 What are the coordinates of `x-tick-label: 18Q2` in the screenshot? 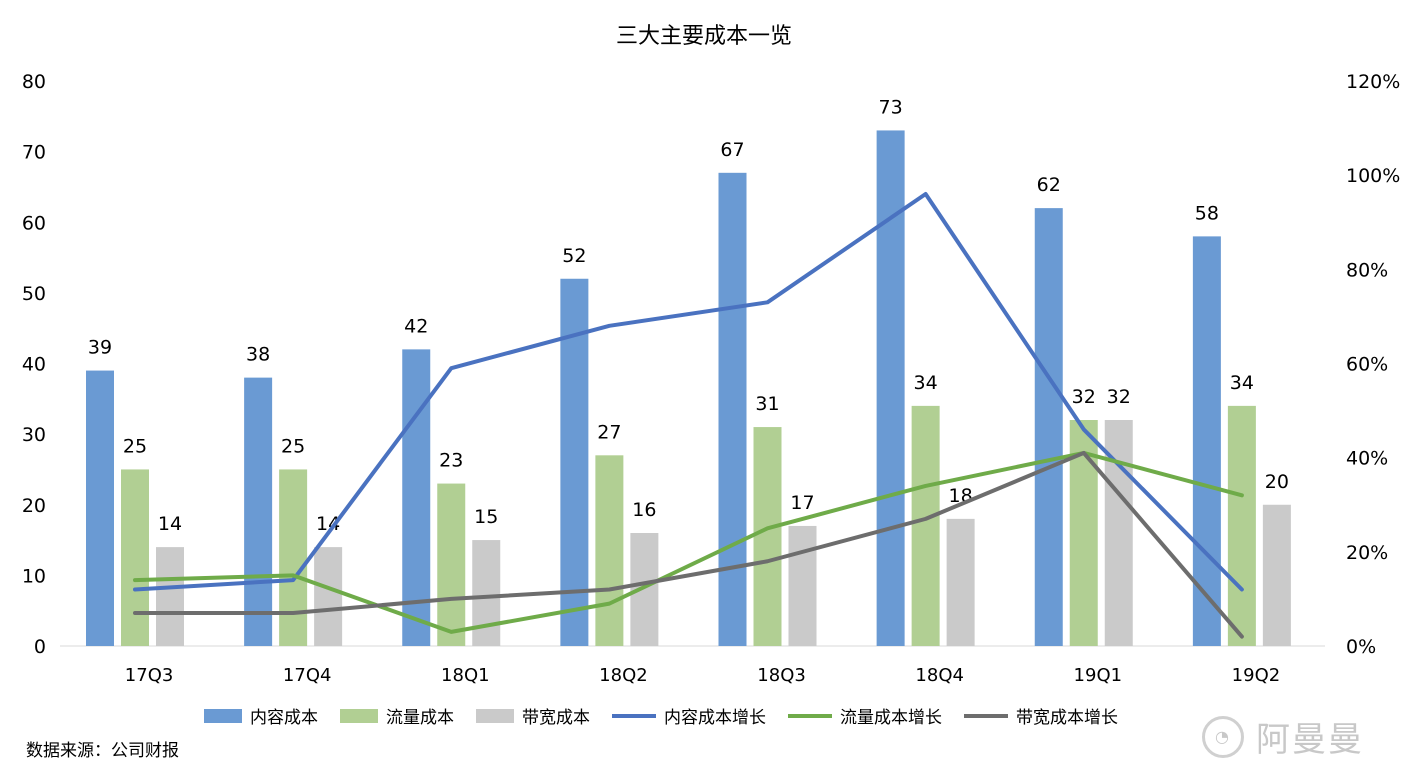 It's located at (623, 675).